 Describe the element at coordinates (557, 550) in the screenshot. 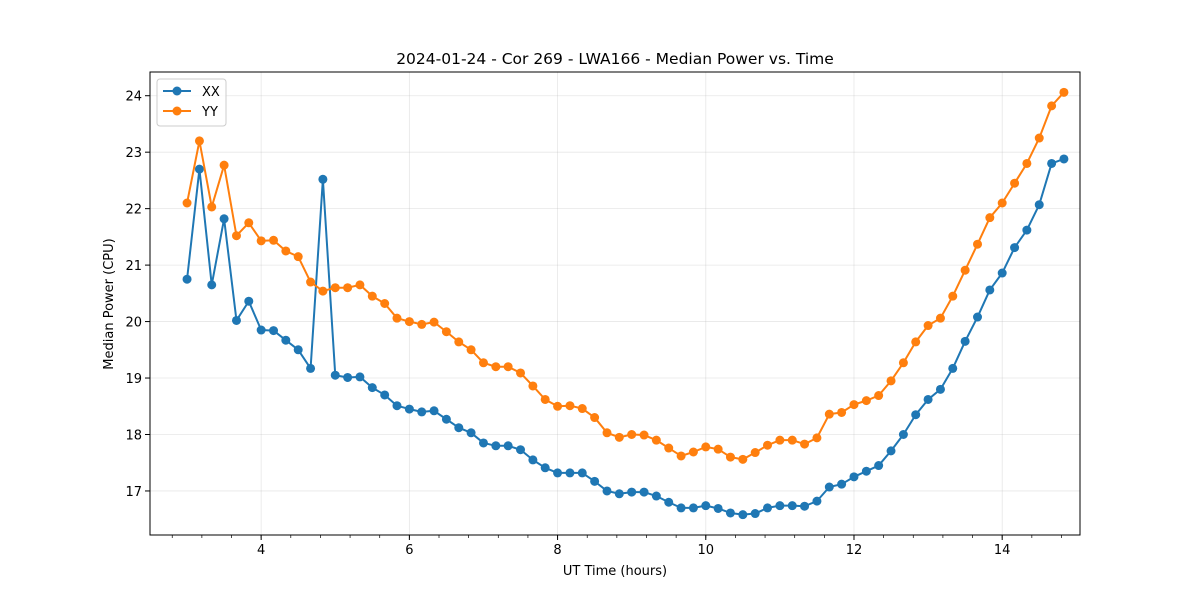

I see `x-tick-label: 8` at that location.